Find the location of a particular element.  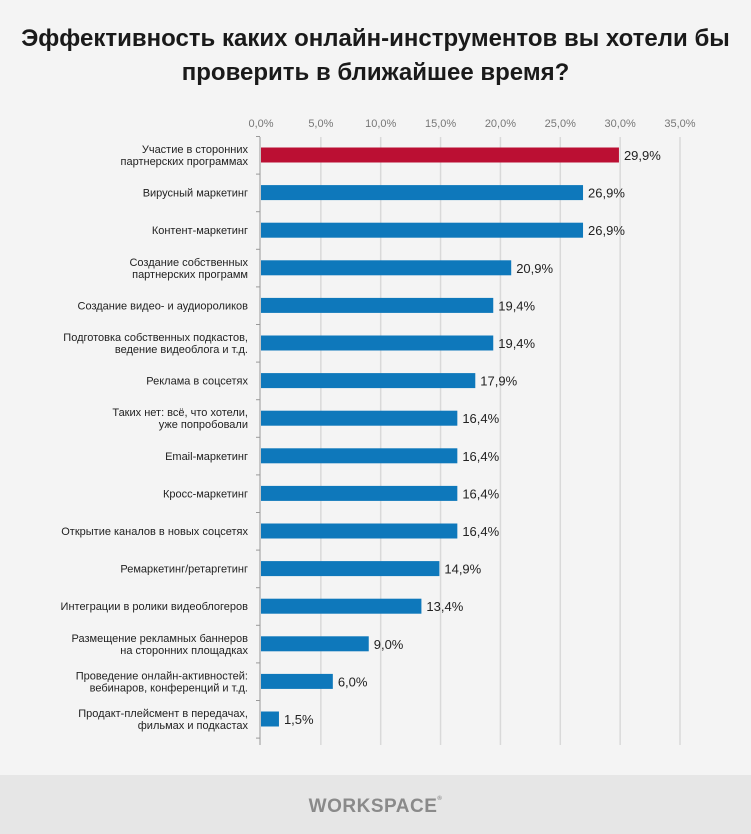

x-tick-label: 5,0% is located at coordinates (320, 124).